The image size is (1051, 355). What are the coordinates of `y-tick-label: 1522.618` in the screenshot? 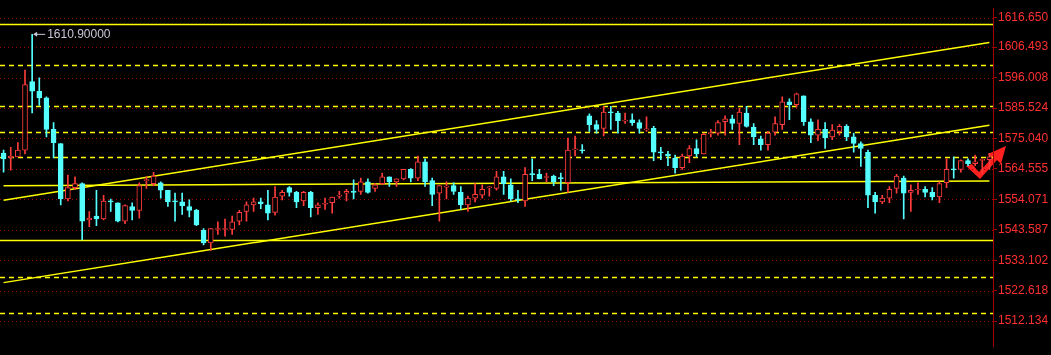 It's located at (1023, 290).